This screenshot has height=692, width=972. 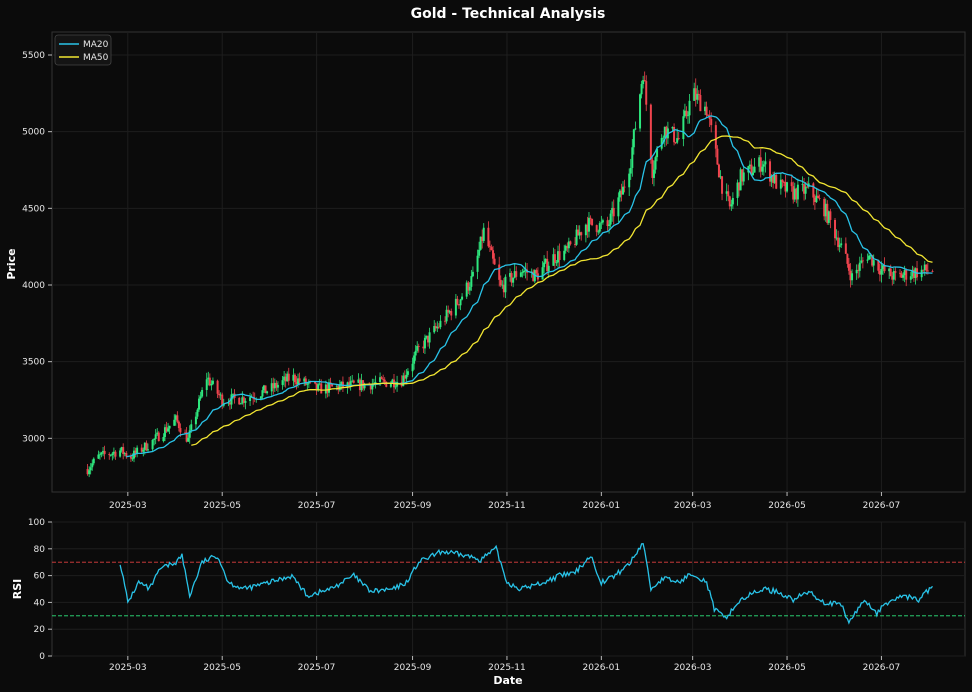 I want to click on rsi-x-tick-label: 2026-01, so click(x=602, y=668).